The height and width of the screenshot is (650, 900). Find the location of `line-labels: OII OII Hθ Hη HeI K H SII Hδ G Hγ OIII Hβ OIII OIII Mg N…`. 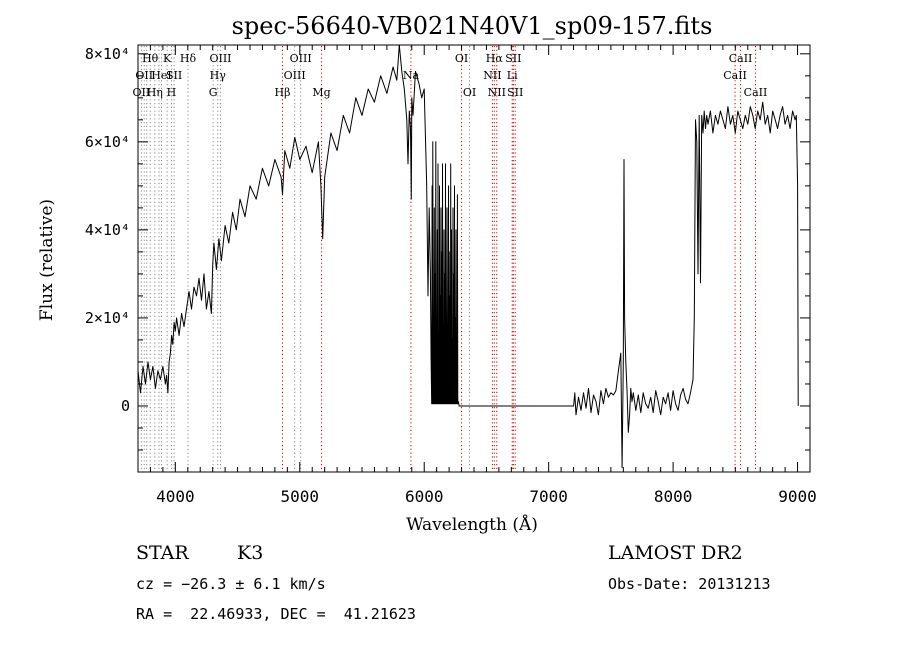

line-labels: OII OII Hθ Hη HeI K H SII Hδ G Hγ OIII Hβ OIII OIII Mg N… is located at coordinates (450, 75).